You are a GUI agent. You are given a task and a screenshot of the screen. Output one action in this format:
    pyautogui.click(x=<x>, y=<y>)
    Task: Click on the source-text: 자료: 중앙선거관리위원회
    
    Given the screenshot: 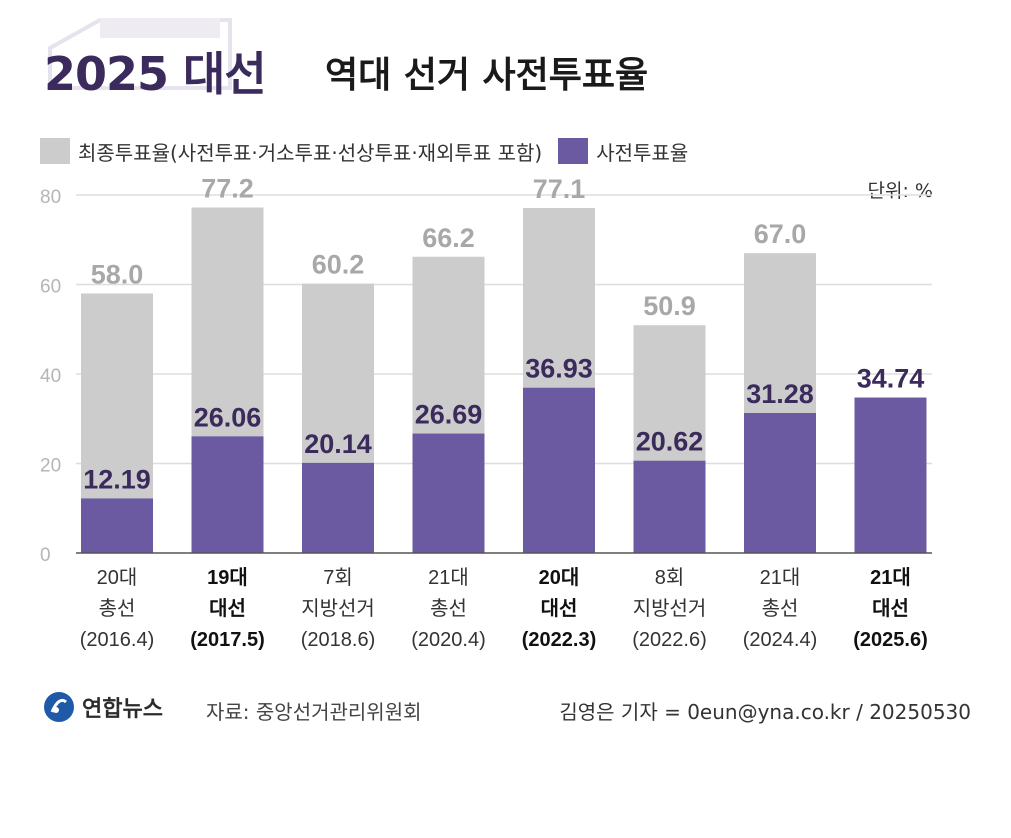 What is the action you would take?
    pyautogui.click(x=314, y=712)
    